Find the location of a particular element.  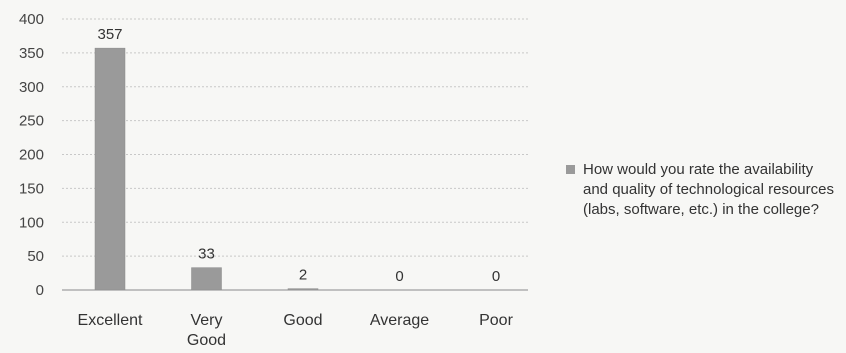

y-tick-label: 350 is located at coordinates (31, 53).